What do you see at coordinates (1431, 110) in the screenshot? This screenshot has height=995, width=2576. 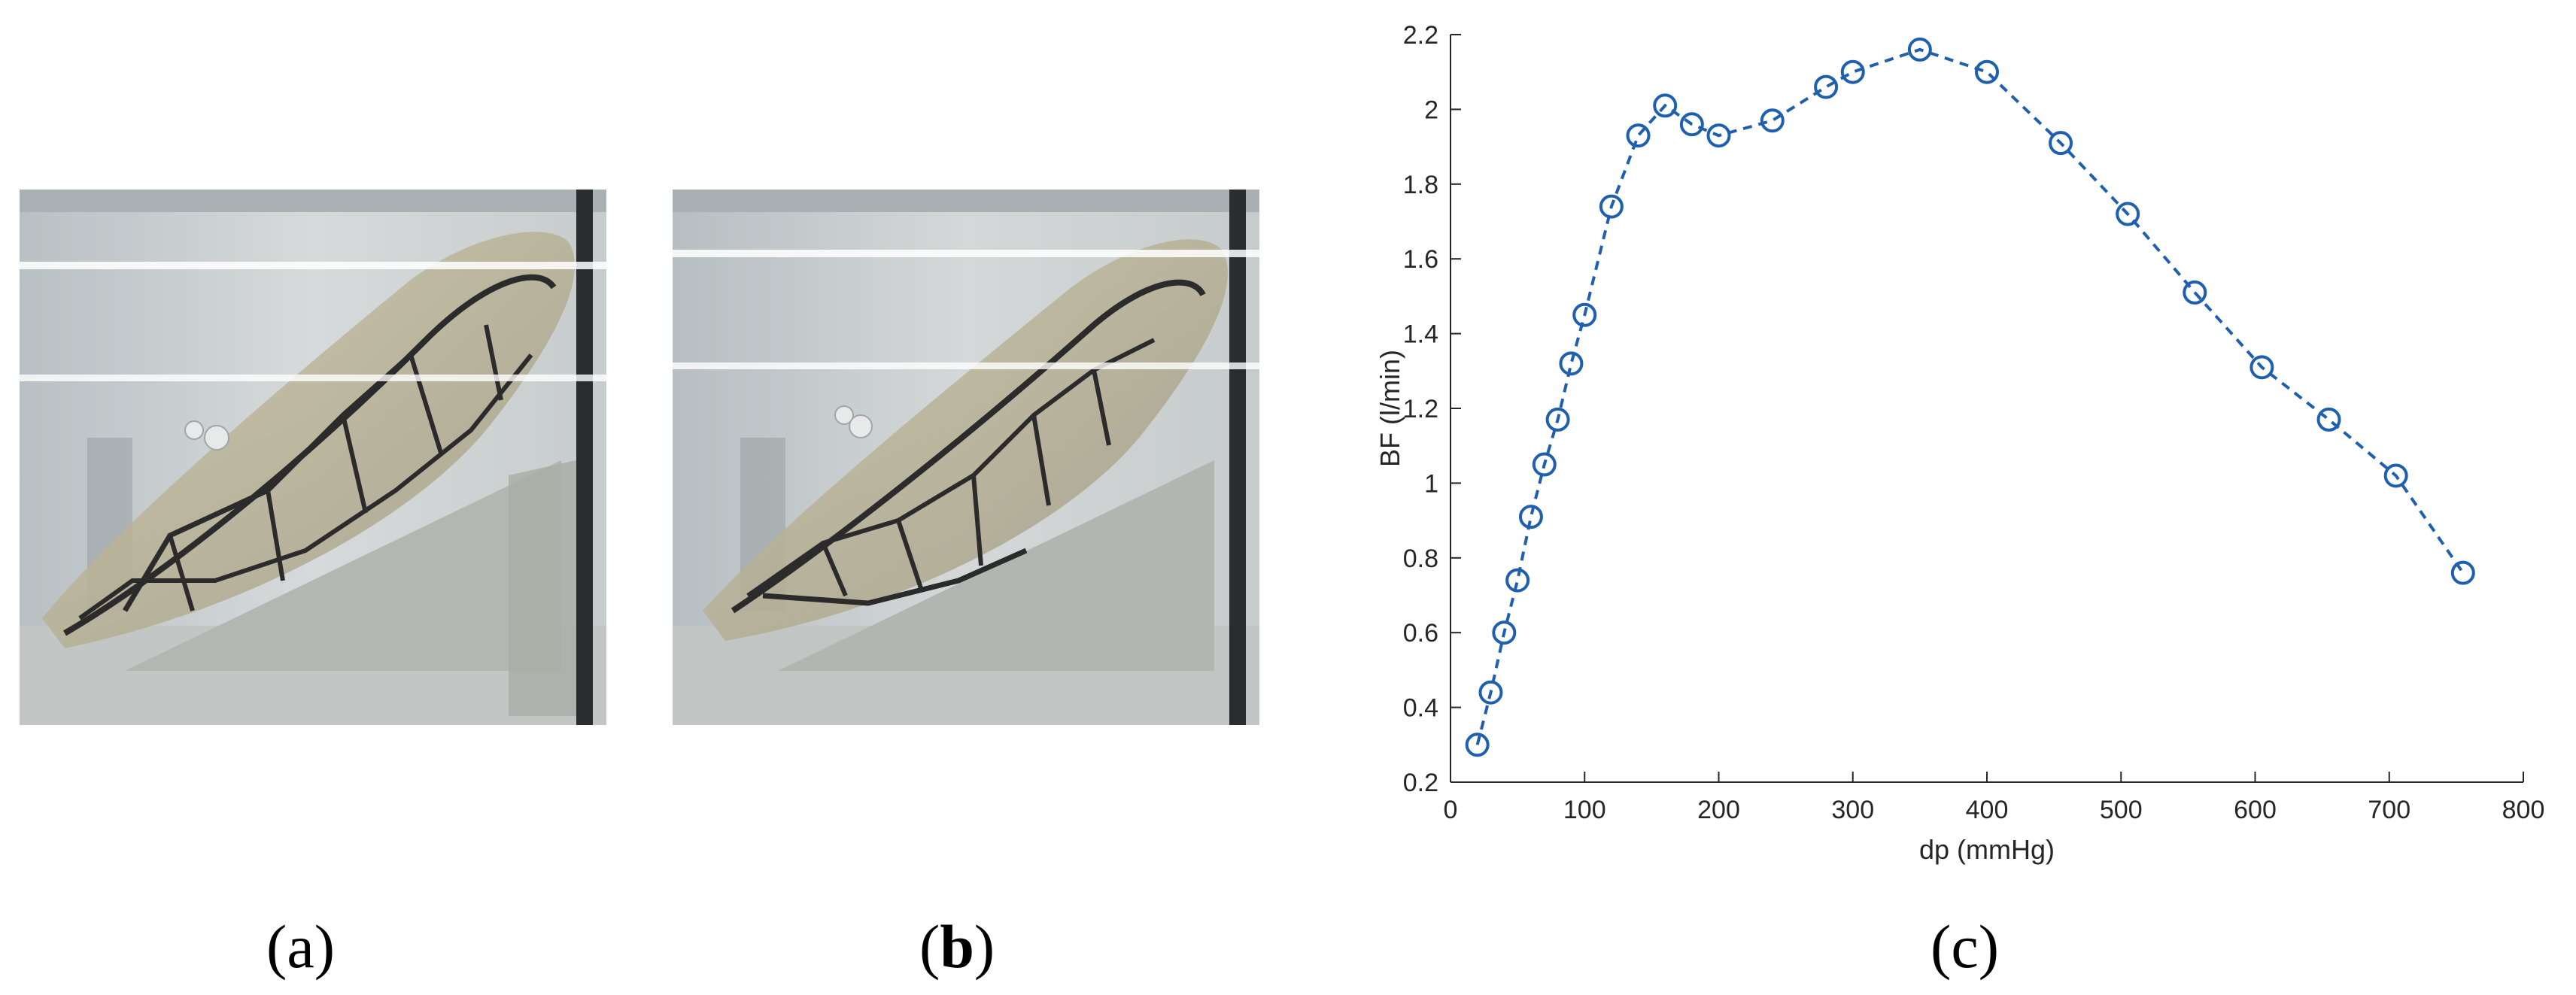 I see `y-tick-label: 2` at bounding box center [1431, 110].